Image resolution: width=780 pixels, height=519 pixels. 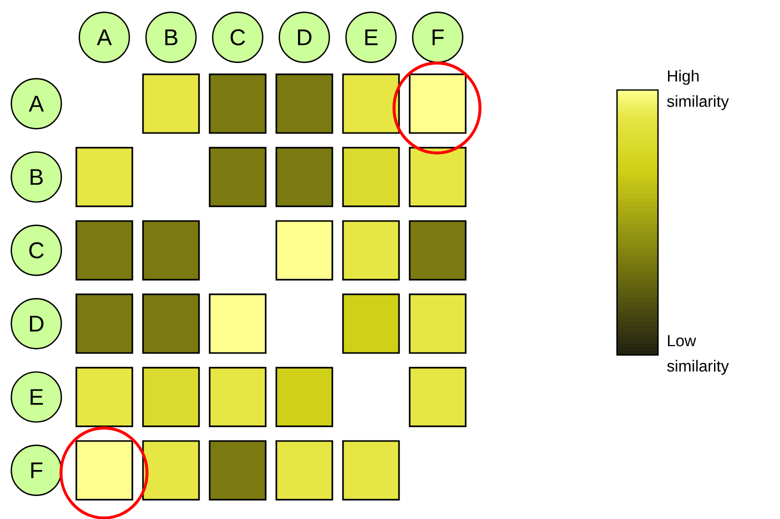 I want to click on y-tick-label: D, so click(x=37, y=324).